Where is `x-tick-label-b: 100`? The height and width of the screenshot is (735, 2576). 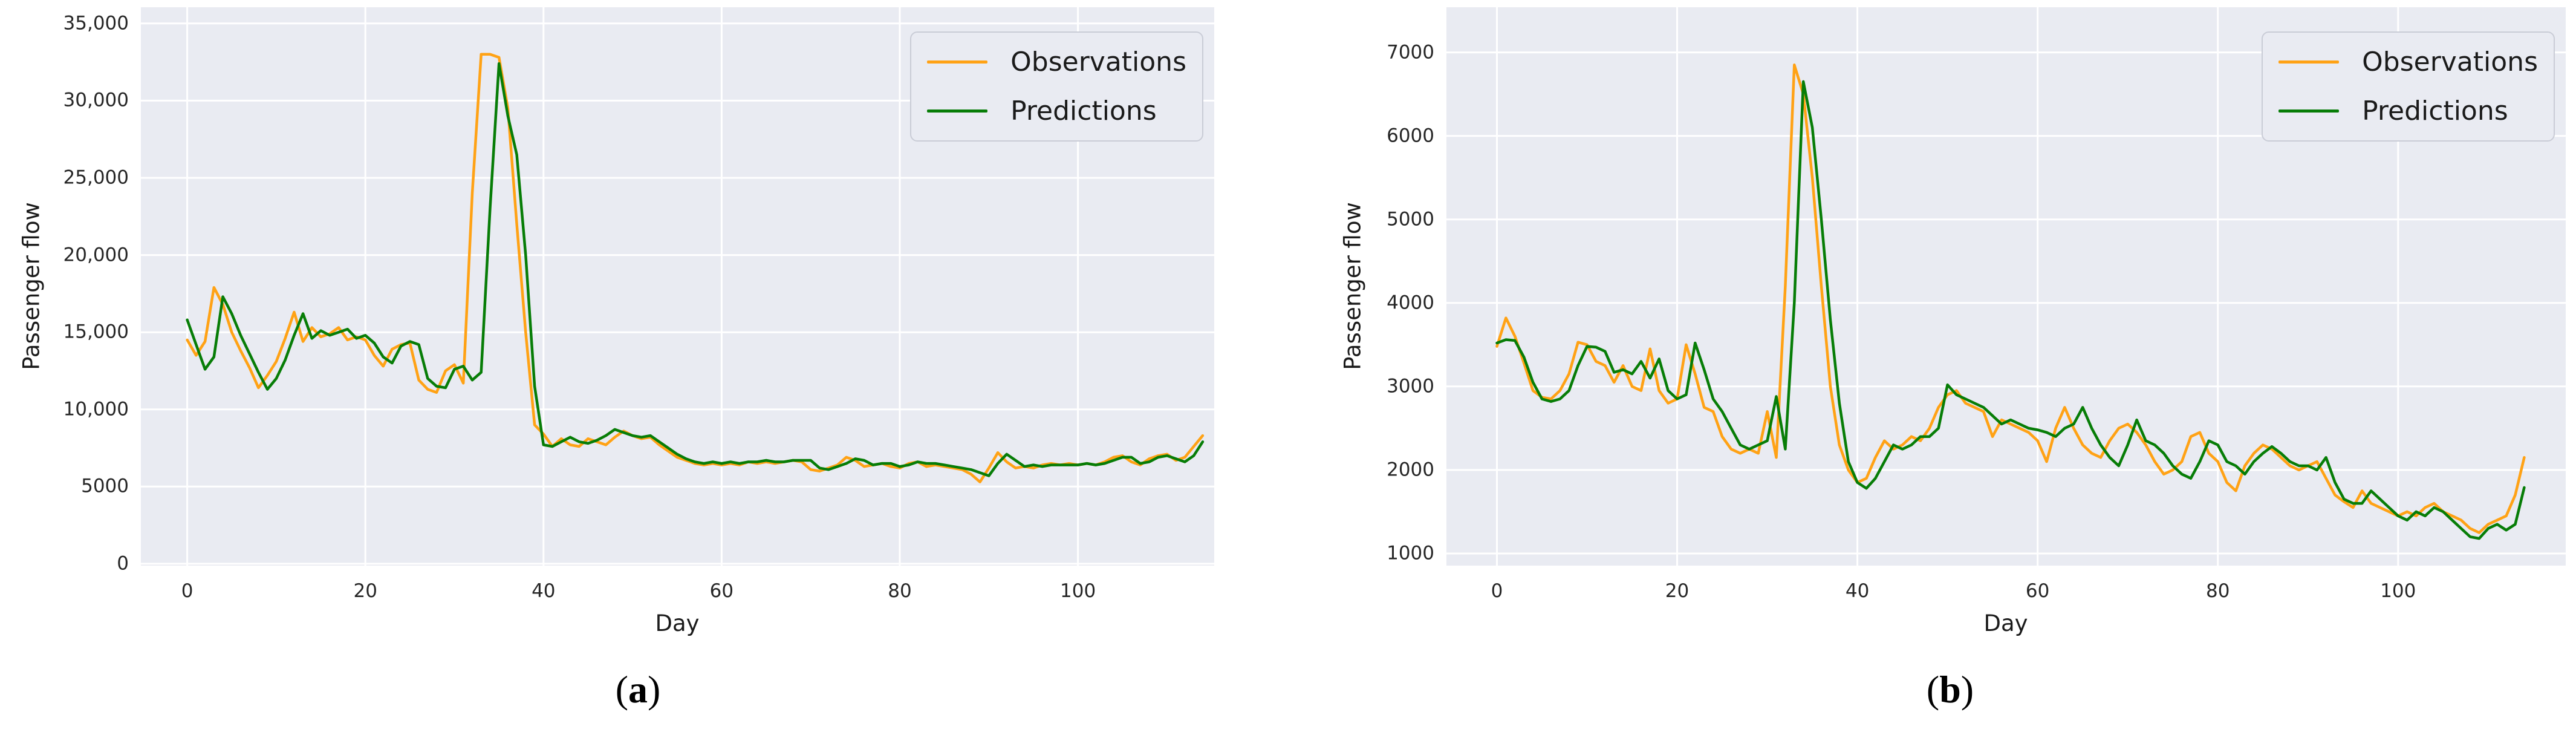
x-tick-label-b: 100 is located at coordinates (2398, 591).